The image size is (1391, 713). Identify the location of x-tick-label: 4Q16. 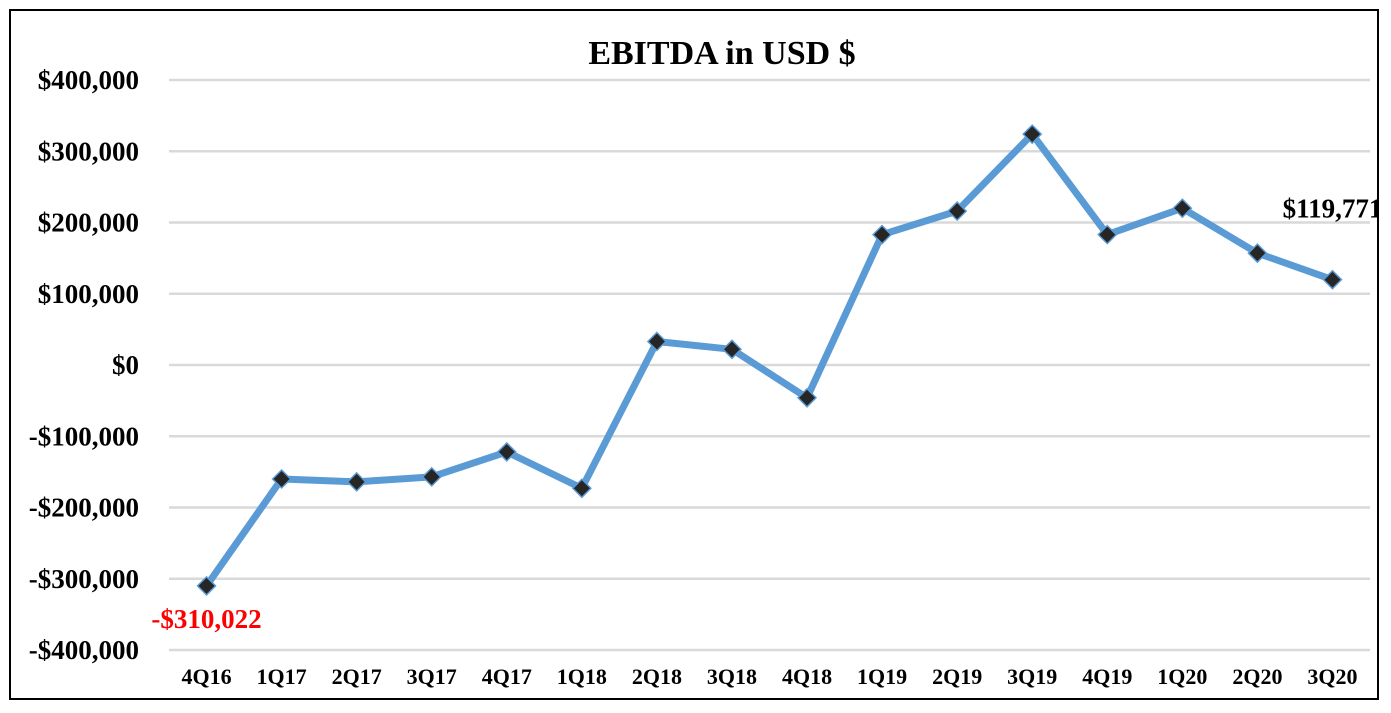
(206, 676).